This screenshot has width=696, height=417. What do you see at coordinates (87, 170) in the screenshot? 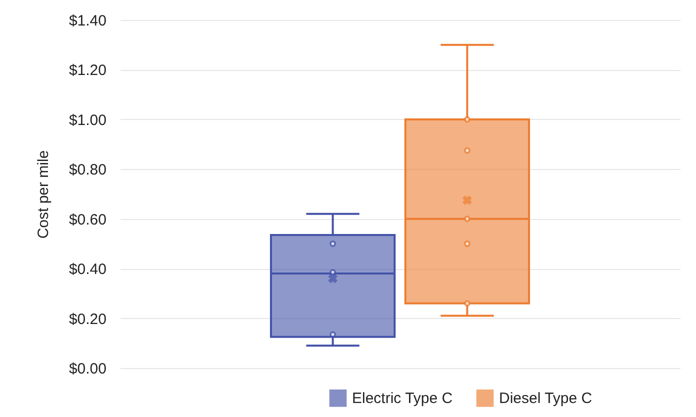
I see `y-tick-label: $0.80` at bounding box center [87, 170].